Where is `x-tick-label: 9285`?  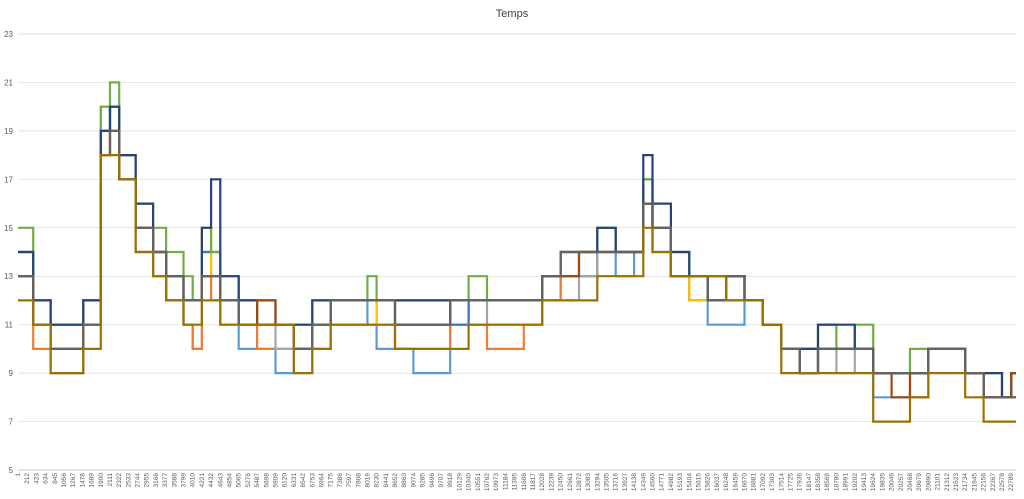
x-tick-label: 9285 is located at coordinates (423, 480).